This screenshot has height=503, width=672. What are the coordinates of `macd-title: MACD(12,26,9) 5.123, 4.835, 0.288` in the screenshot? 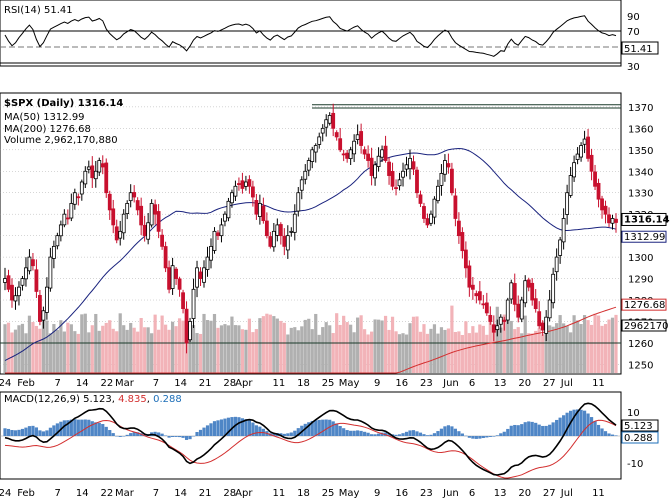 It's located at (93, 399).